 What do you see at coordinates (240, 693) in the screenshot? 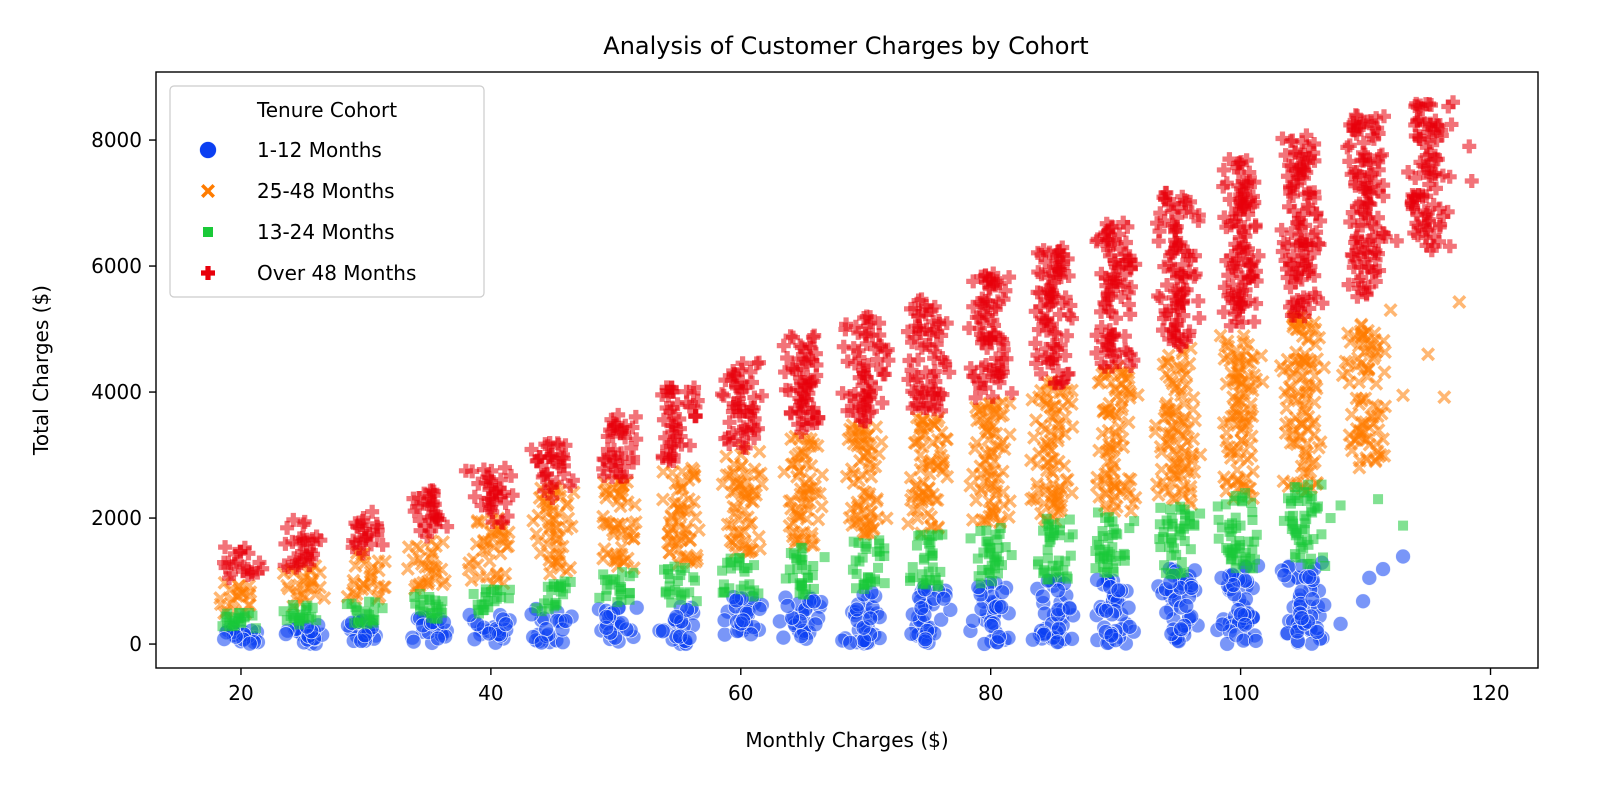
I see `x-tick-label: 20` at bounding box center [240, 693].